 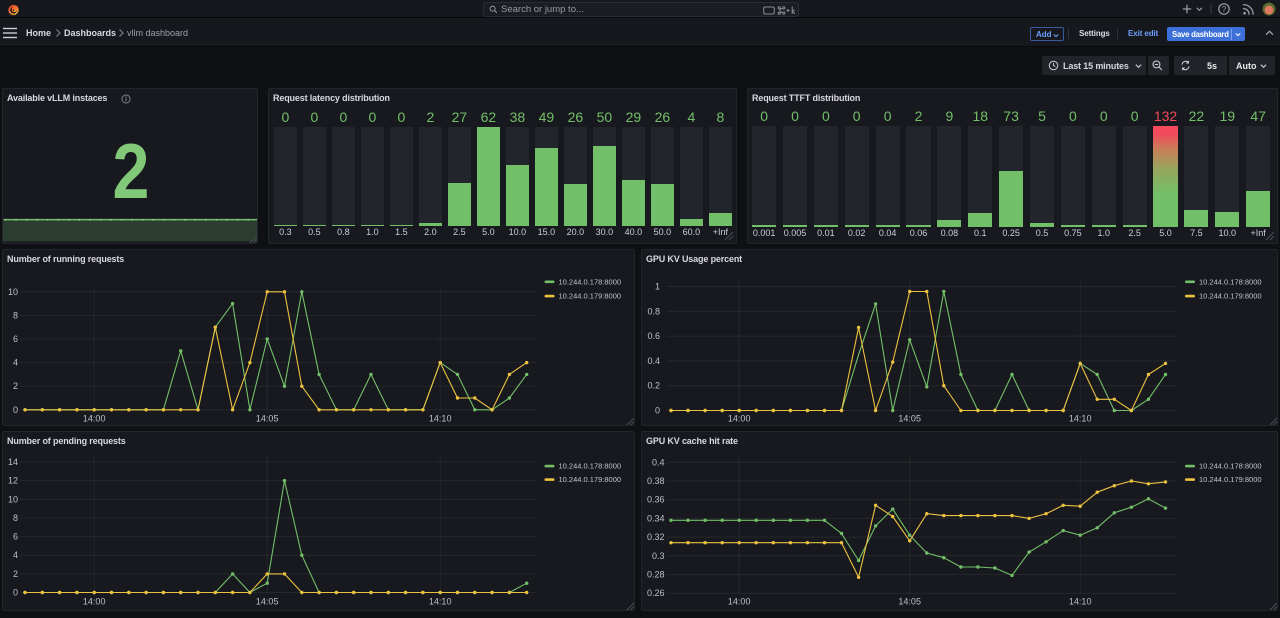 What do you see at coordinates (656, 518) in the screenshot?
I see `svg-text: 0.34` at bounding box center [656, 518].